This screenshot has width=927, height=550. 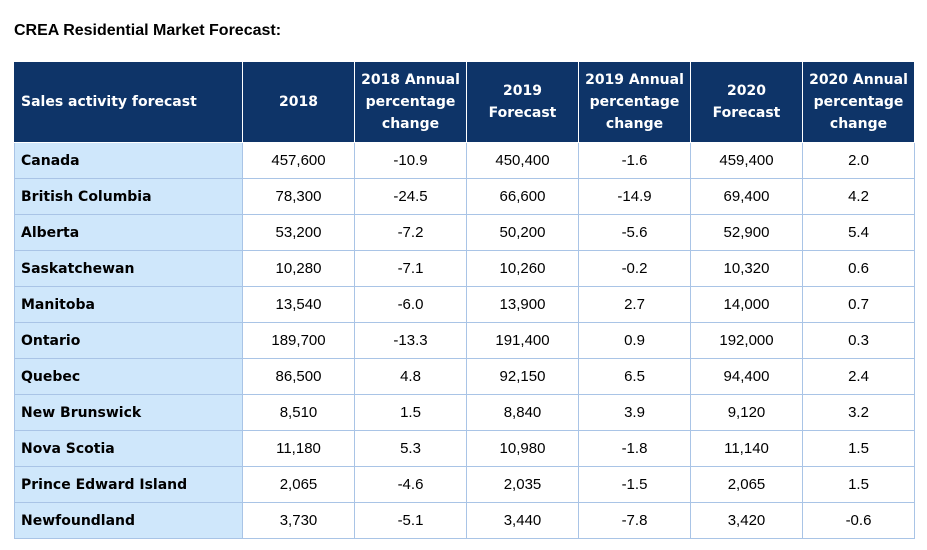 I want to click on cell-change-2018: -24.5, so click(x=410, y=196).